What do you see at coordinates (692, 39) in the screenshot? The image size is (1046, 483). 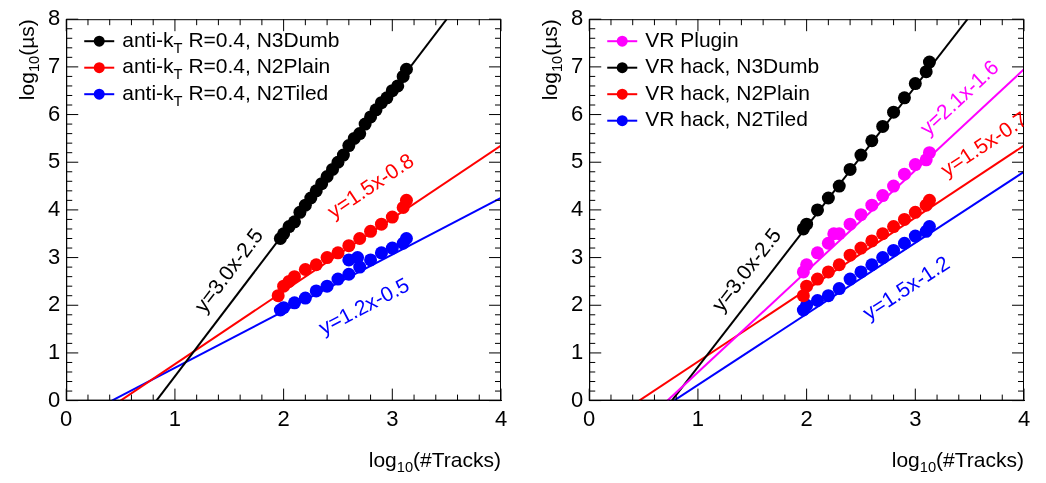 I see `legend-label: VR Plugin` at bounding box center [692, 39].